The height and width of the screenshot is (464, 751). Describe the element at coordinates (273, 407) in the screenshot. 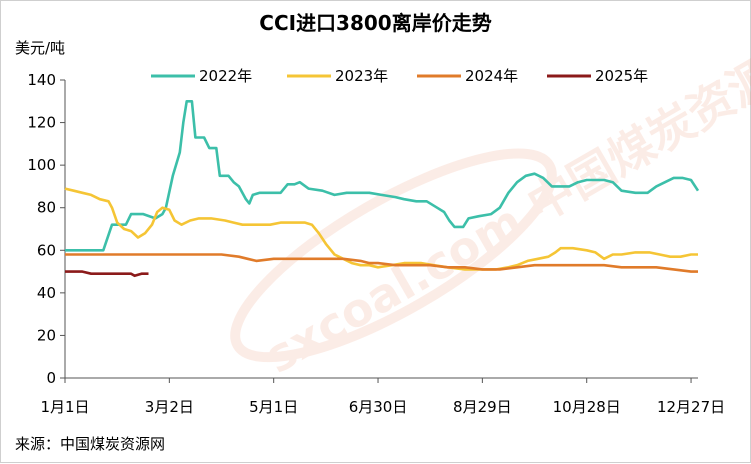

I see `x-tick-label: 5月1日` at that location.